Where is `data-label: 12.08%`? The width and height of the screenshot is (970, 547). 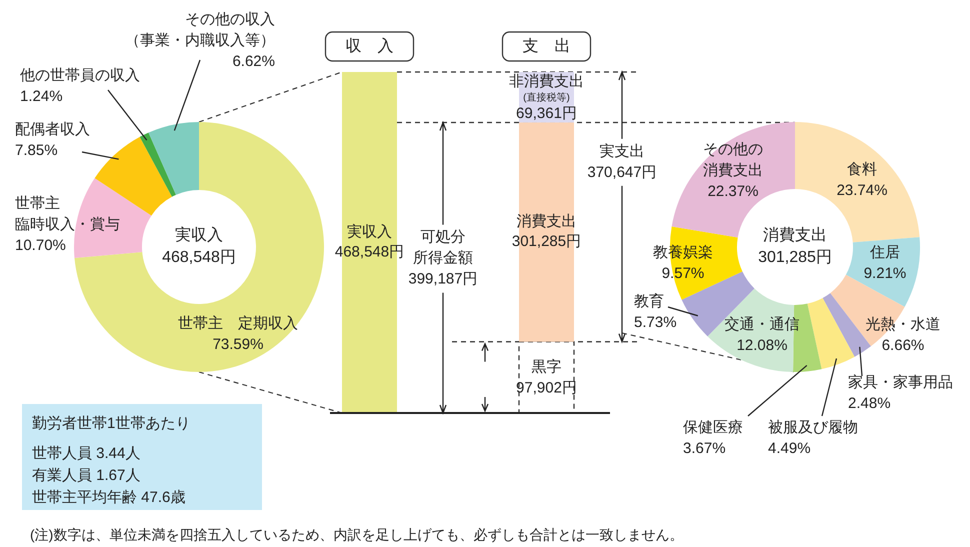
data-label: 12.08% is located at coordinates (762, 345).